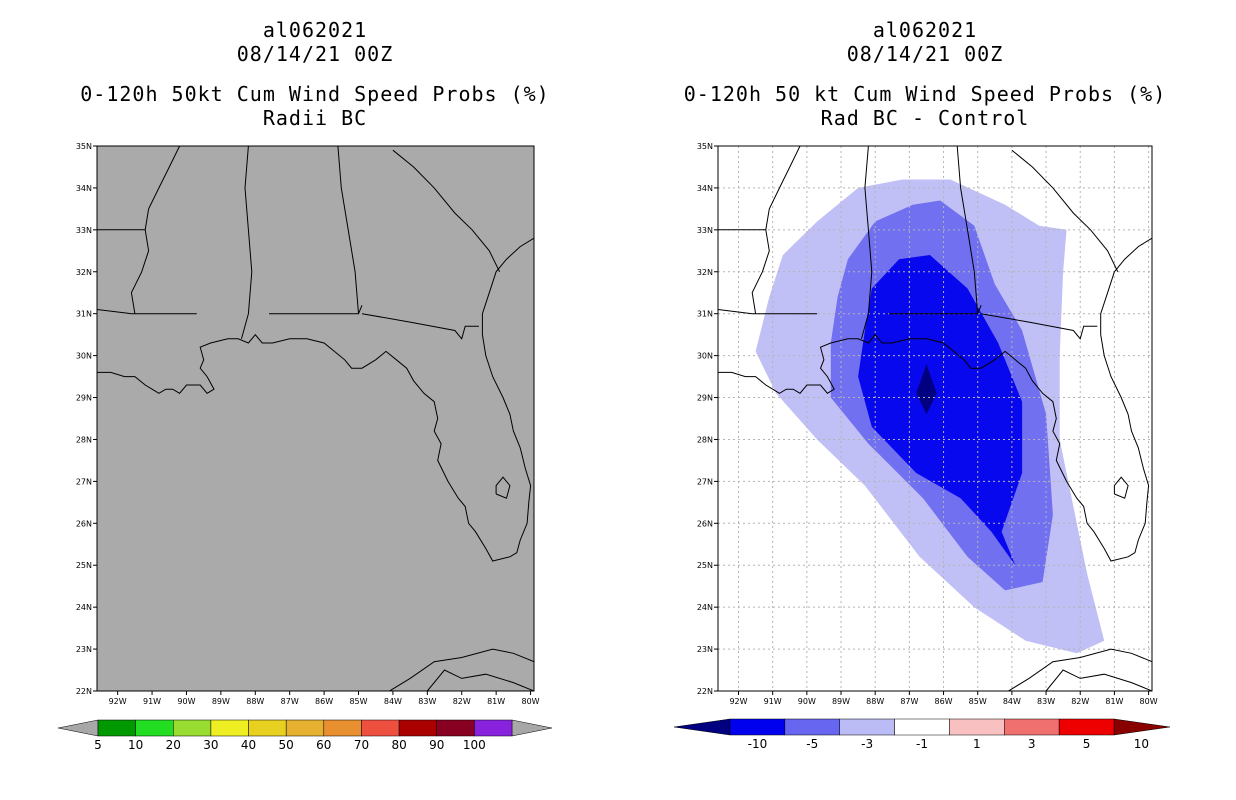 The width and height of the screenshot is (1236, 800). What do you see at coordinates (78, 728) in the screenshot?
I see `left-colorbar-low-triangle` at bounding box center [78, 728].